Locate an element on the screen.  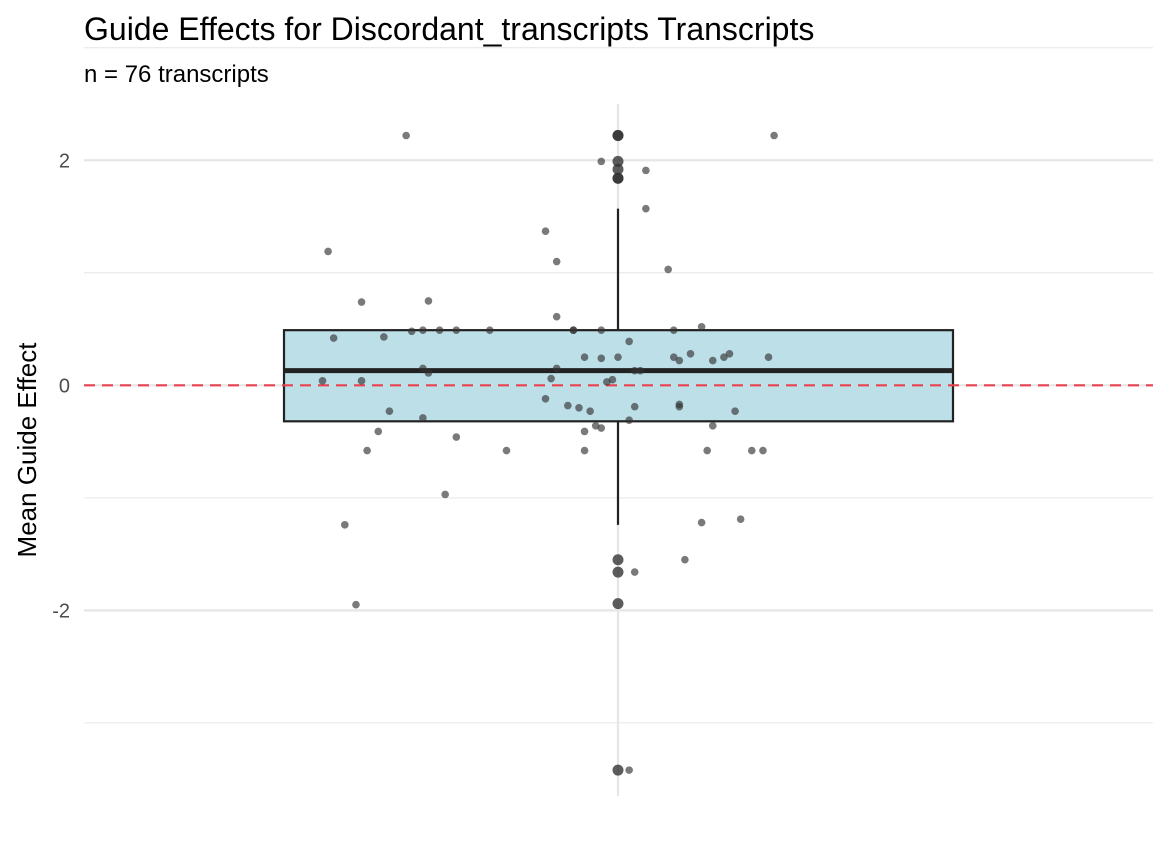
chart-subtitle: n = 76 transcripts is located at coordinates (176, 74).